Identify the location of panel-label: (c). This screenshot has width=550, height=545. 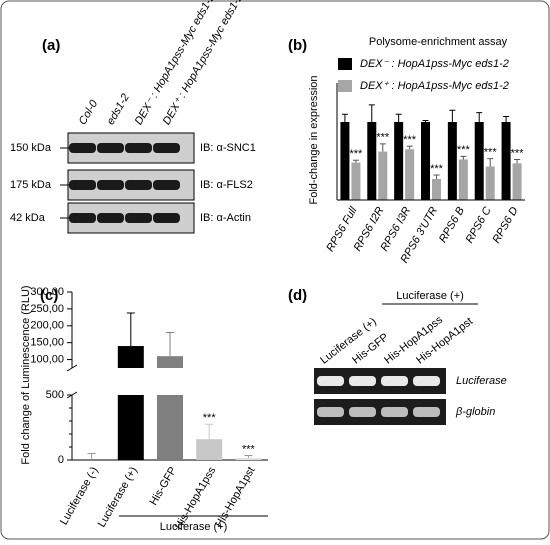
(49, 295).